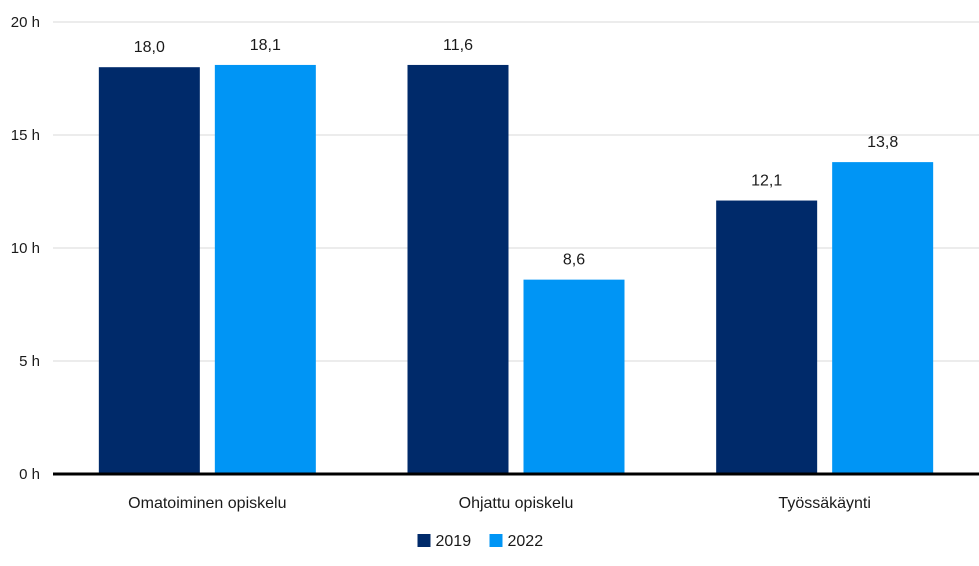  What do you see at coordinates (574, 260) in the screenshot?
I see `data-label: 8,6` at bounding box center [574, 260].